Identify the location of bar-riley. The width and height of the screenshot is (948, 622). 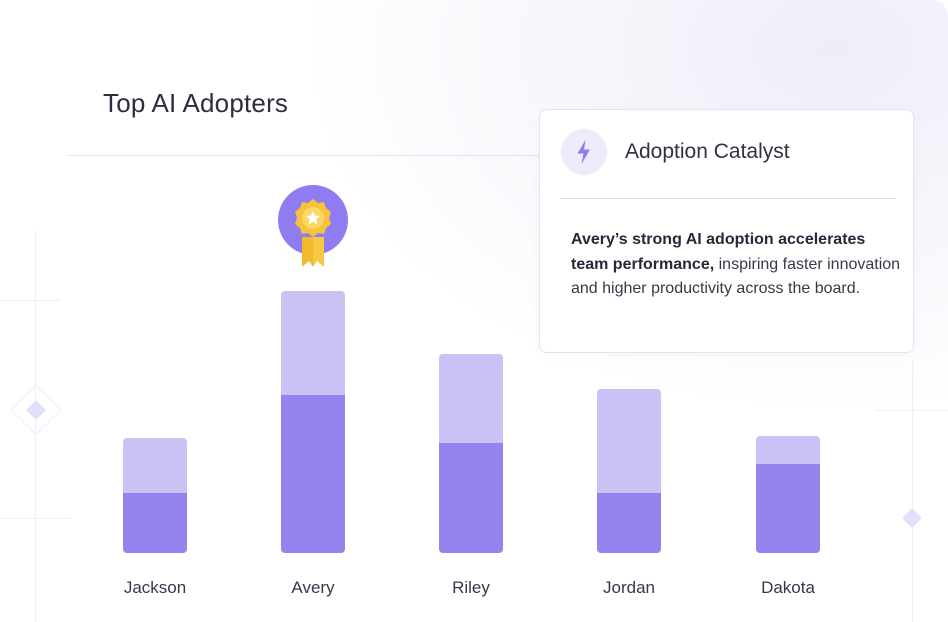
(471, 453).